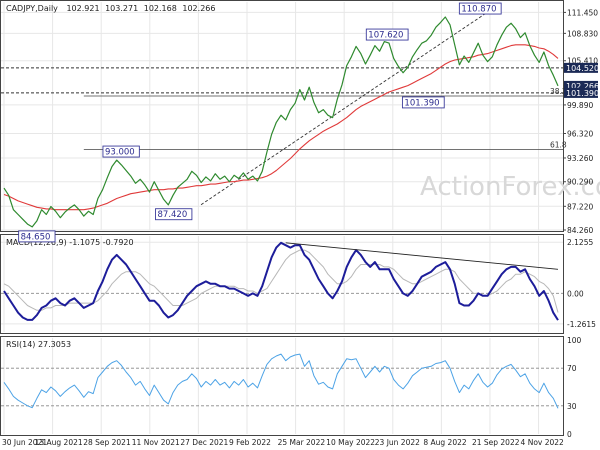 The width and height of the screenshot is (600, 450). I want to click on x-tick-label: 11 Nov 2021, so click(156, 442).